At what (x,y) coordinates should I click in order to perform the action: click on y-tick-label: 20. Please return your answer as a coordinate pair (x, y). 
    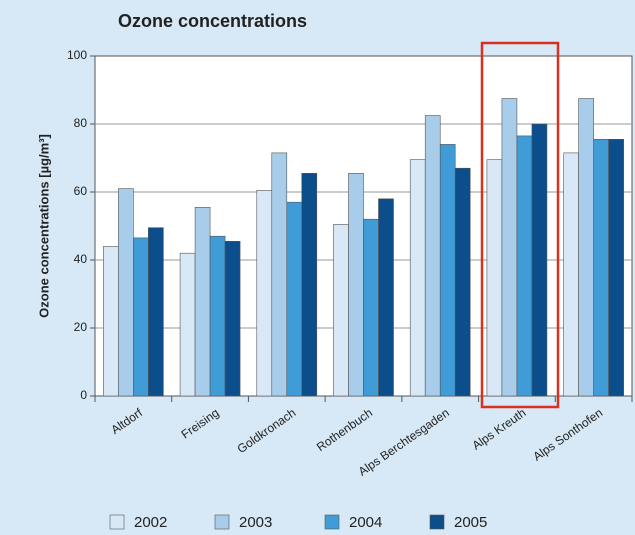
    Looking at the image, I should click on (81, 327).